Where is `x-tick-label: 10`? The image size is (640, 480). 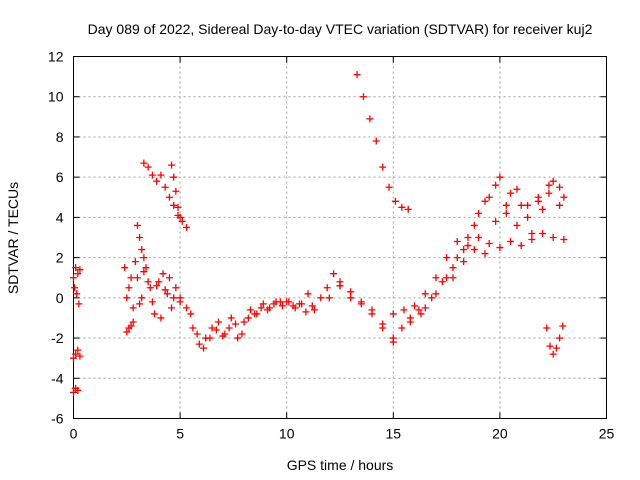 x-tick-label: 10 is located at coordinates (287, 434).